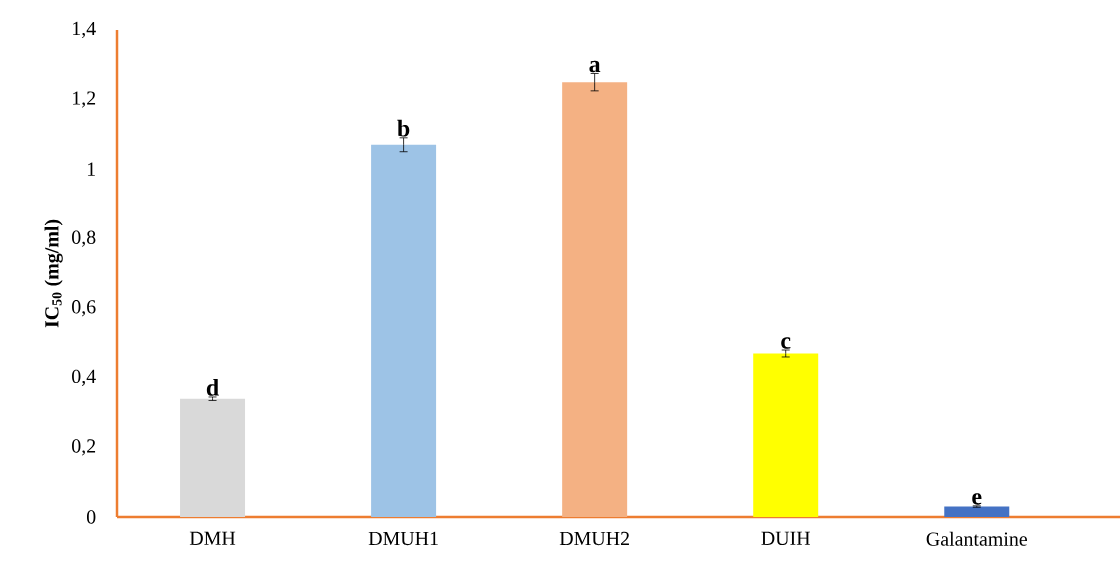 The image size is (1120, 586). I want to click on y-tick-label: 1,2, so click(84, 99).